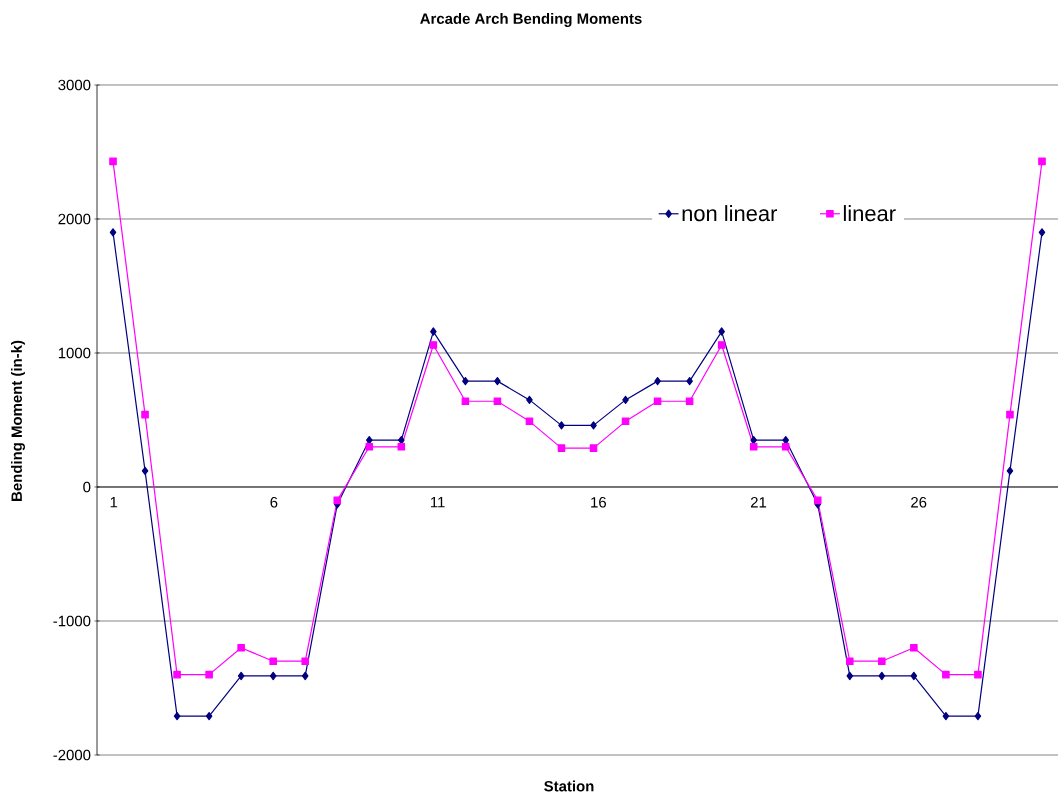 This screenshot has height=796, width=1062. What do you see at coordinates (72, 621) in the screenshot?
I see `y-tick-label: -1000` at bounding box center [72, 621].